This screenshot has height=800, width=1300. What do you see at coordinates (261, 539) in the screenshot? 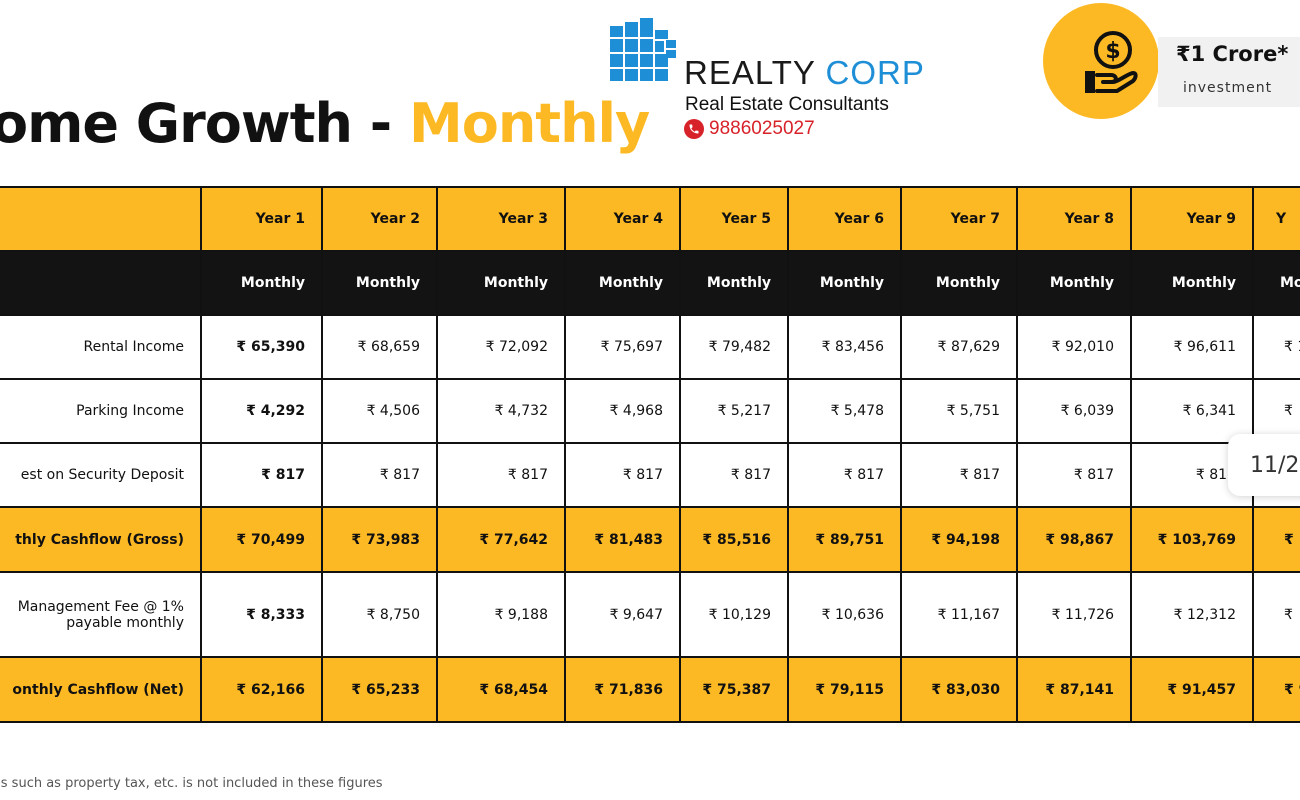
I see `table-cell: ₹ 70,499` at bounding box center [261, 539].